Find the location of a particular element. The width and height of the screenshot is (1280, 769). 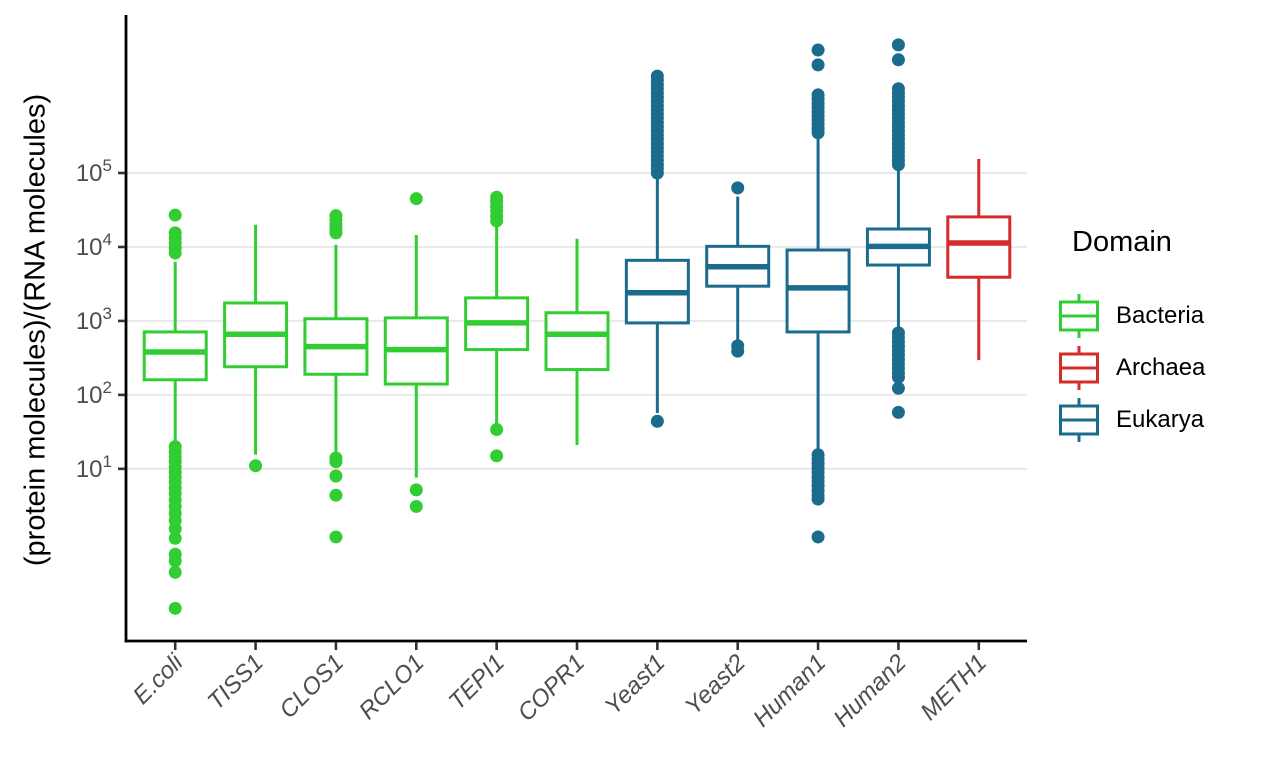

x-tick-label: Human2 is located at coordinates (869, 690).